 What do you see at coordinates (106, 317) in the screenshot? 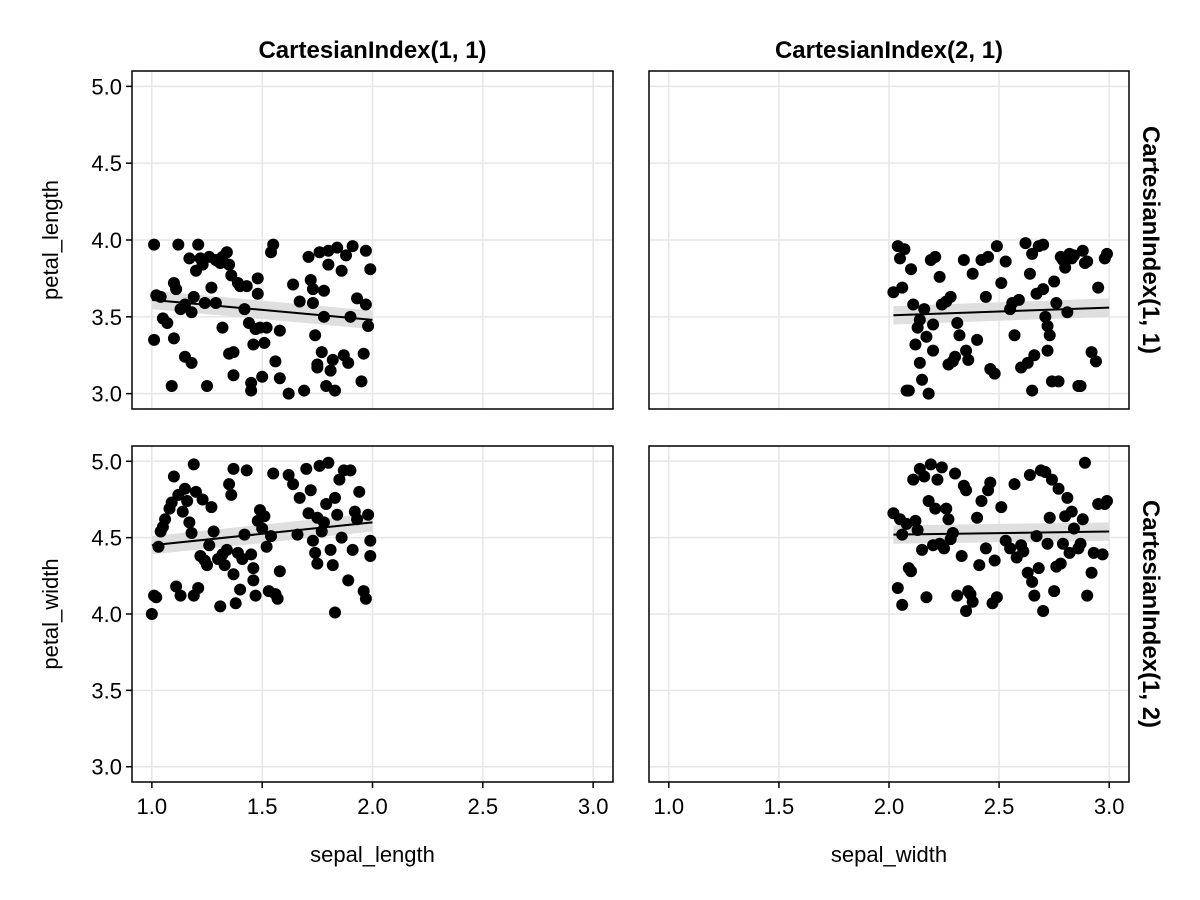
I see `y-tick-label: 3.5` at bounding box center [106, 317].